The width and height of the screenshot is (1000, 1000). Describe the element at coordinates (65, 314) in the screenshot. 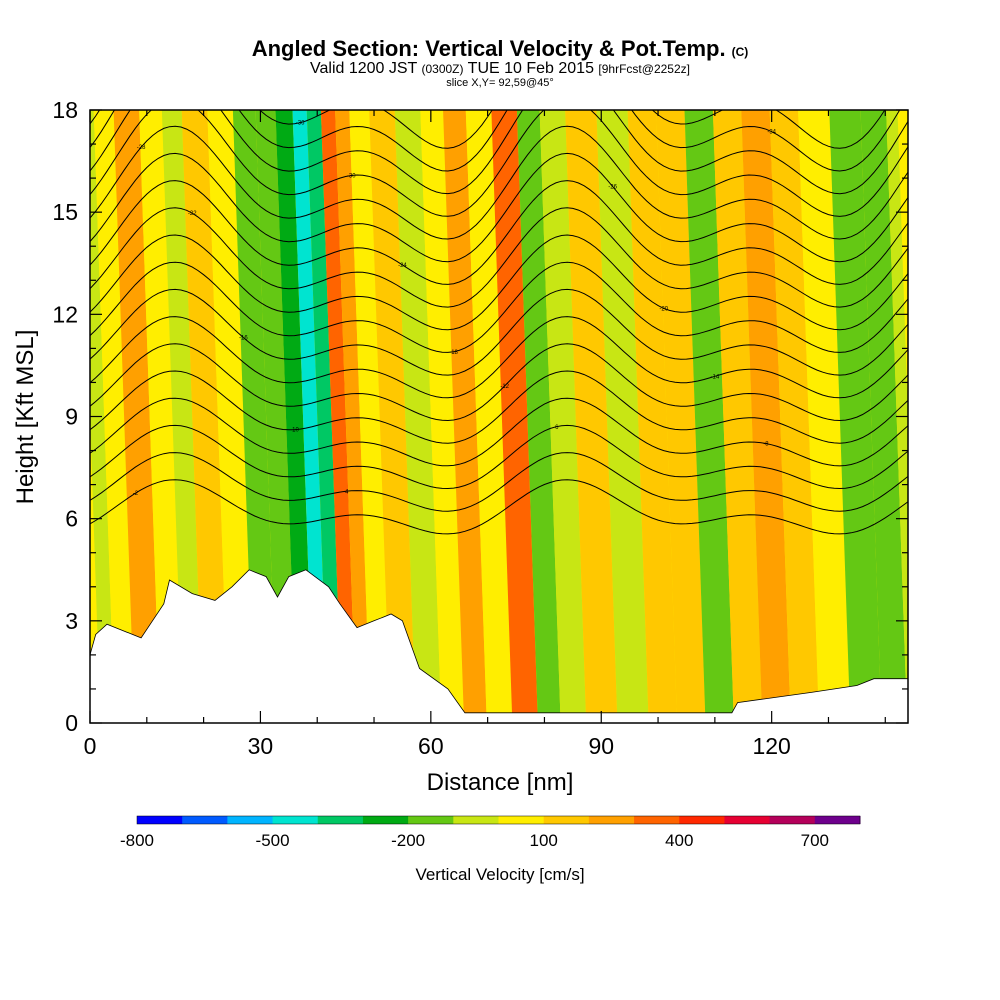

I see `y-tick-label: 12` at that location.